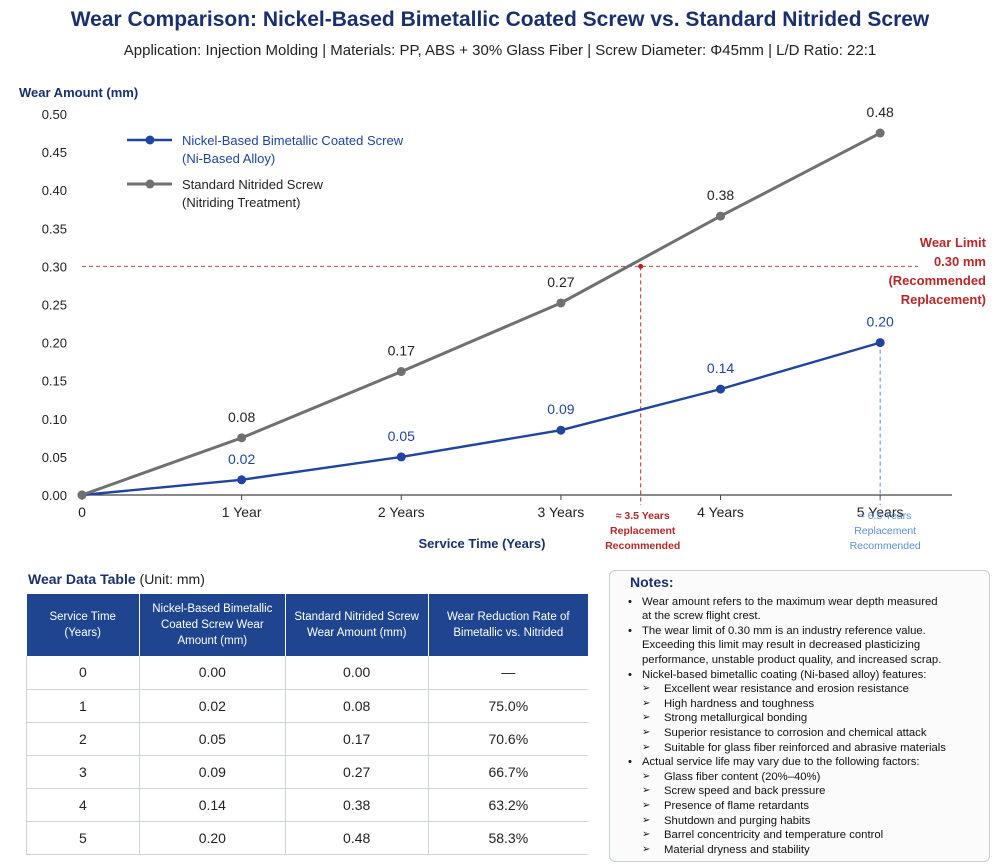 The height and width of the screenshot is (867, 1000). I want to click on table-cell: 0.09, so click(212, 772).